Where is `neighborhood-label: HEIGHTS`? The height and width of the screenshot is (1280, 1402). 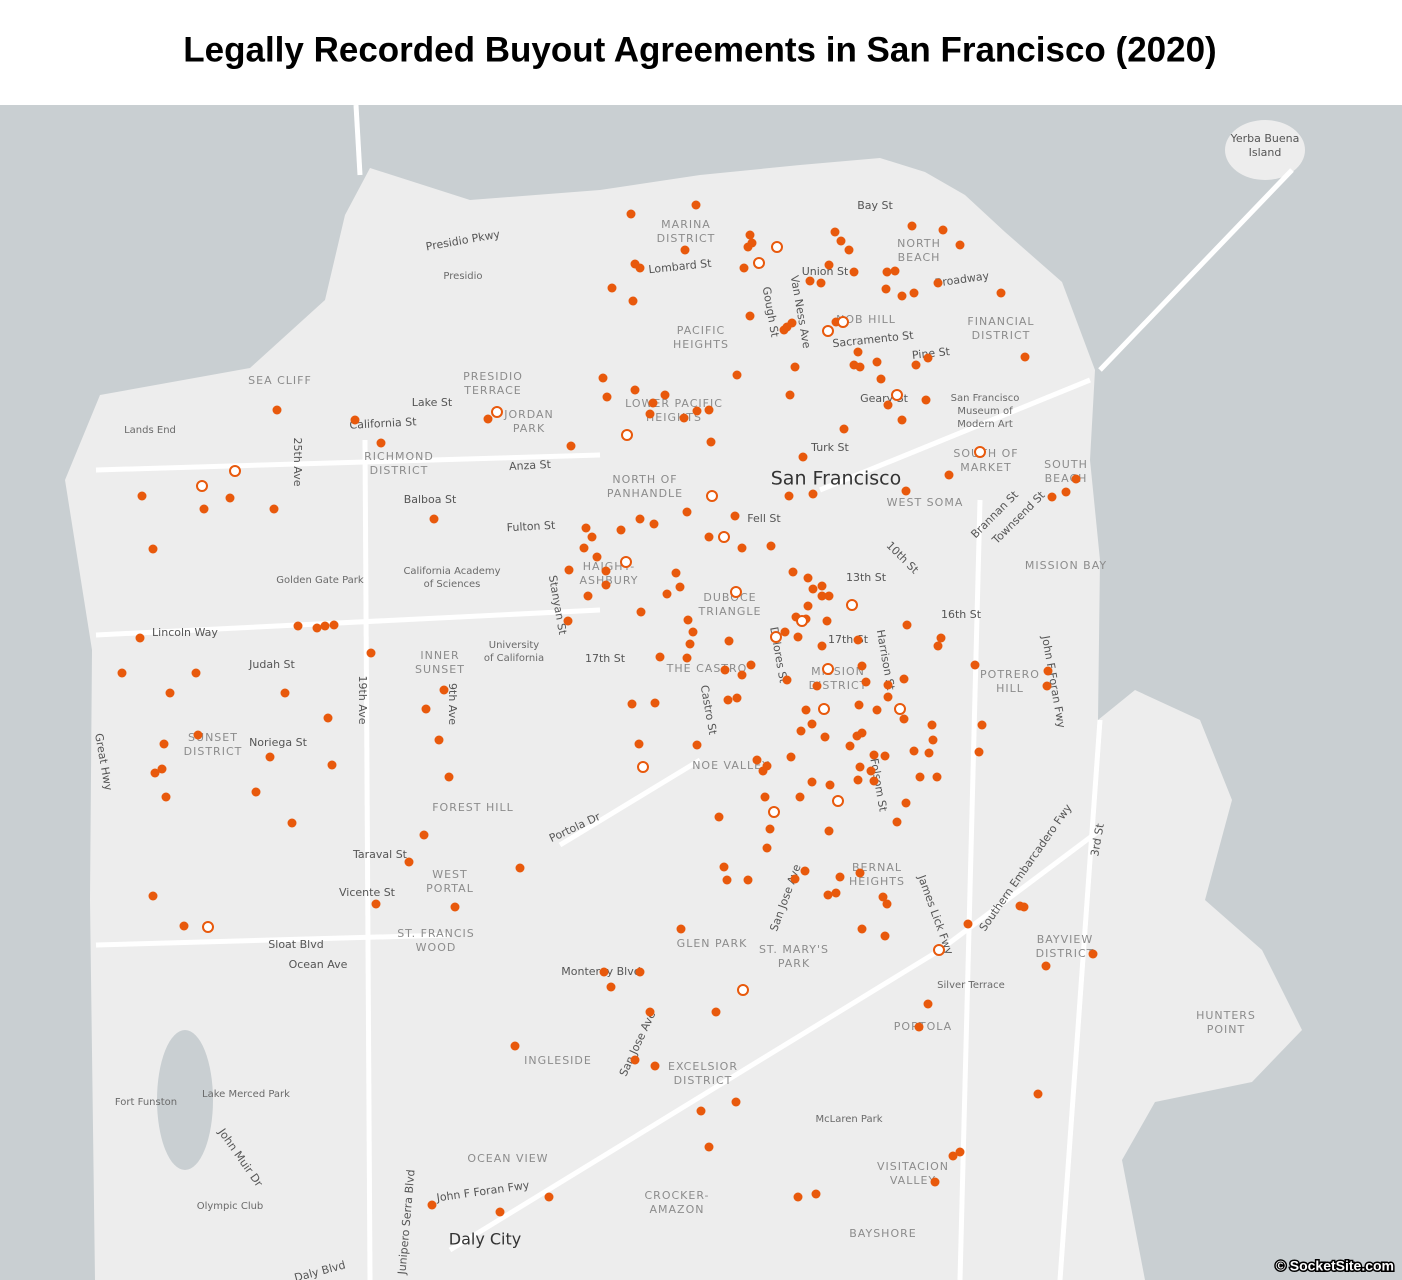 neighborhood-label: HEIGHTS is located at coordinates (701, 344).